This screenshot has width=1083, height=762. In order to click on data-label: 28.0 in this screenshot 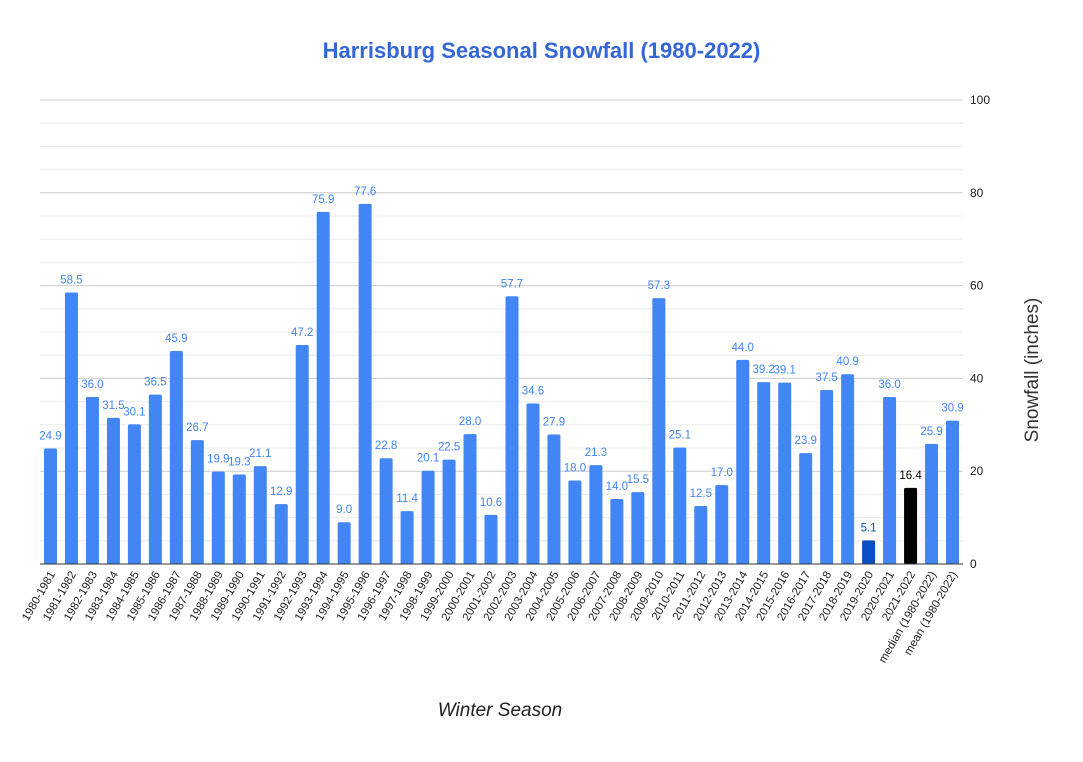, I will do `click(470, 422)`.